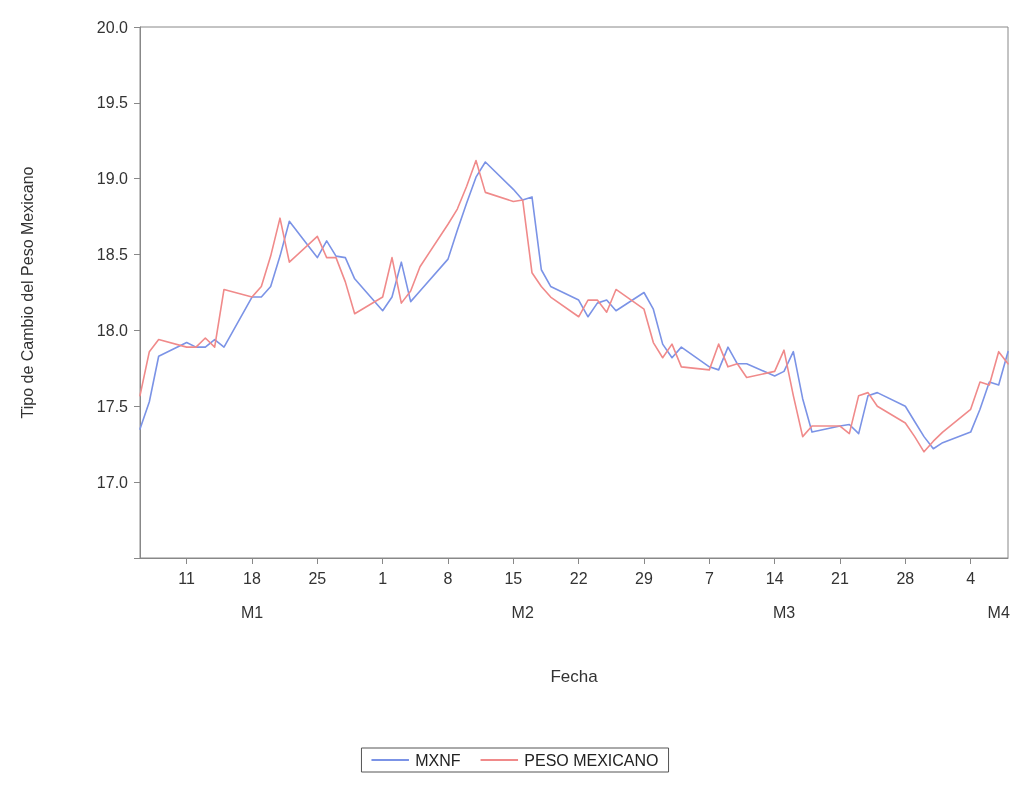  What do you see at coordinates (784, 612) in the screenshot?
I see `x2-tick-label: M3` at bounding box center [784, 612].